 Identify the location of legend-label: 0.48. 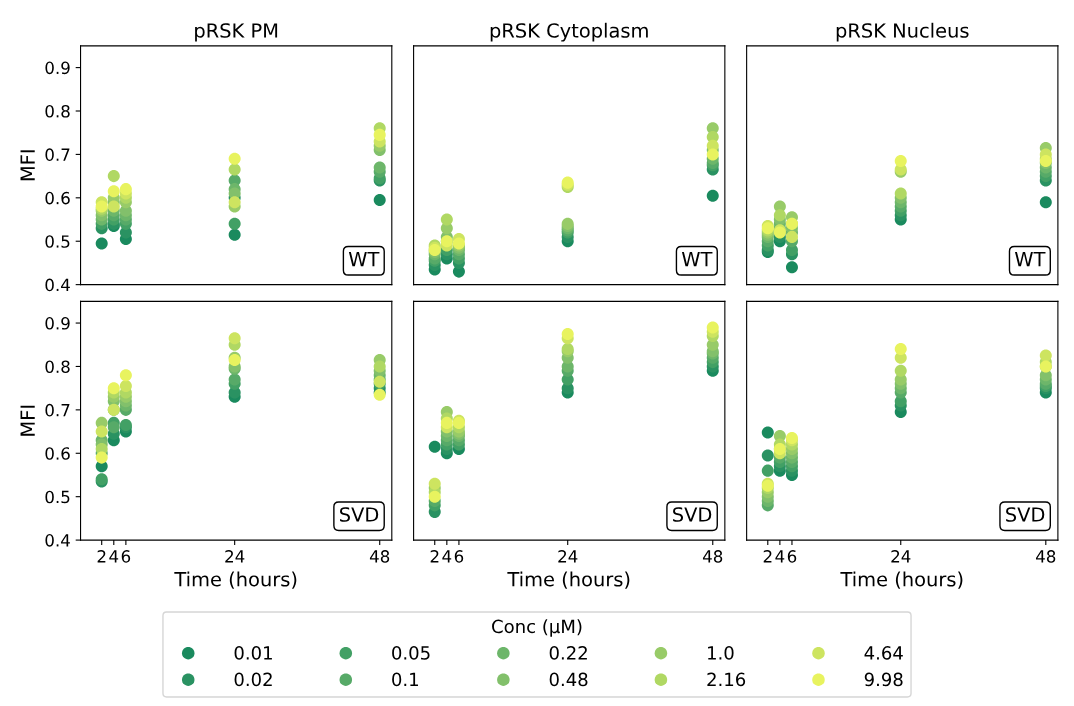
(568, 679).